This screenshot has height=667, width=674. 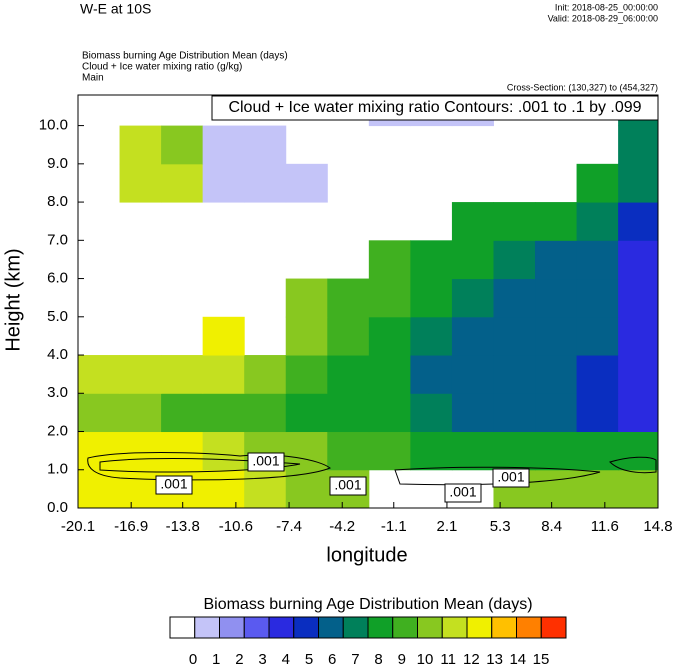 I want to click on cross-section: Cross-Section: (130,327) to (454,327), so click(x=582, y=87).